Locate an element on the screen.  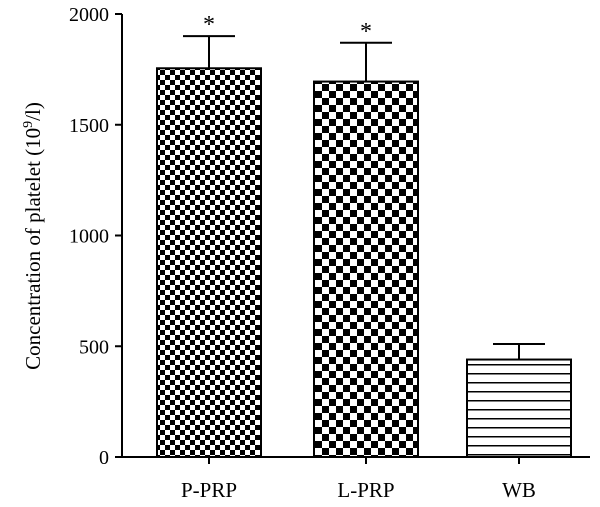
x-tick-label-p-prp: P-PRP is located at coordinates (209, 490).